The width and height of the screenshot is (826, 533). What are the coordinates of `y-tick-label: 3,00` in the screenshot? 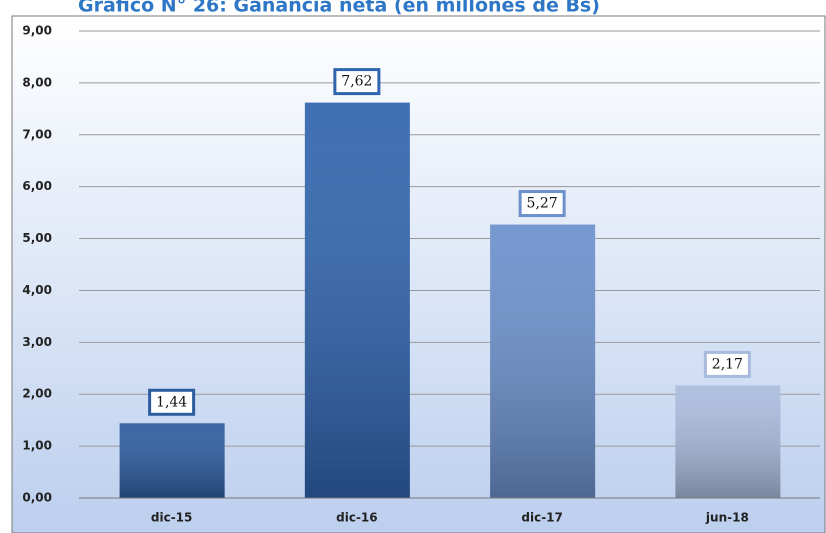 It's located at (37, 342).